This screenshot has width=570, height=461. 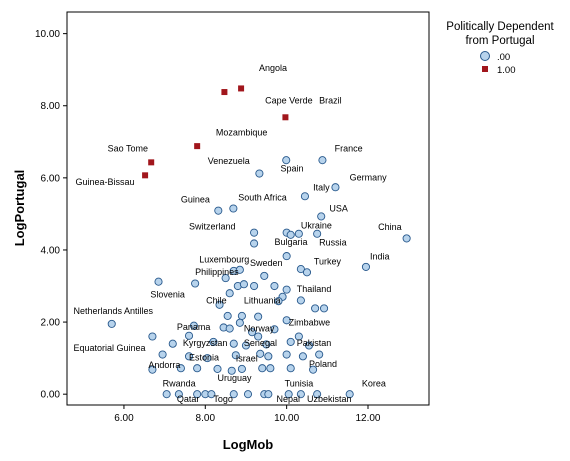 What do you see at coordinates (242, 133) in the screenshot?
I see `point-label: Mozambique` at bounding box center [242, 133].